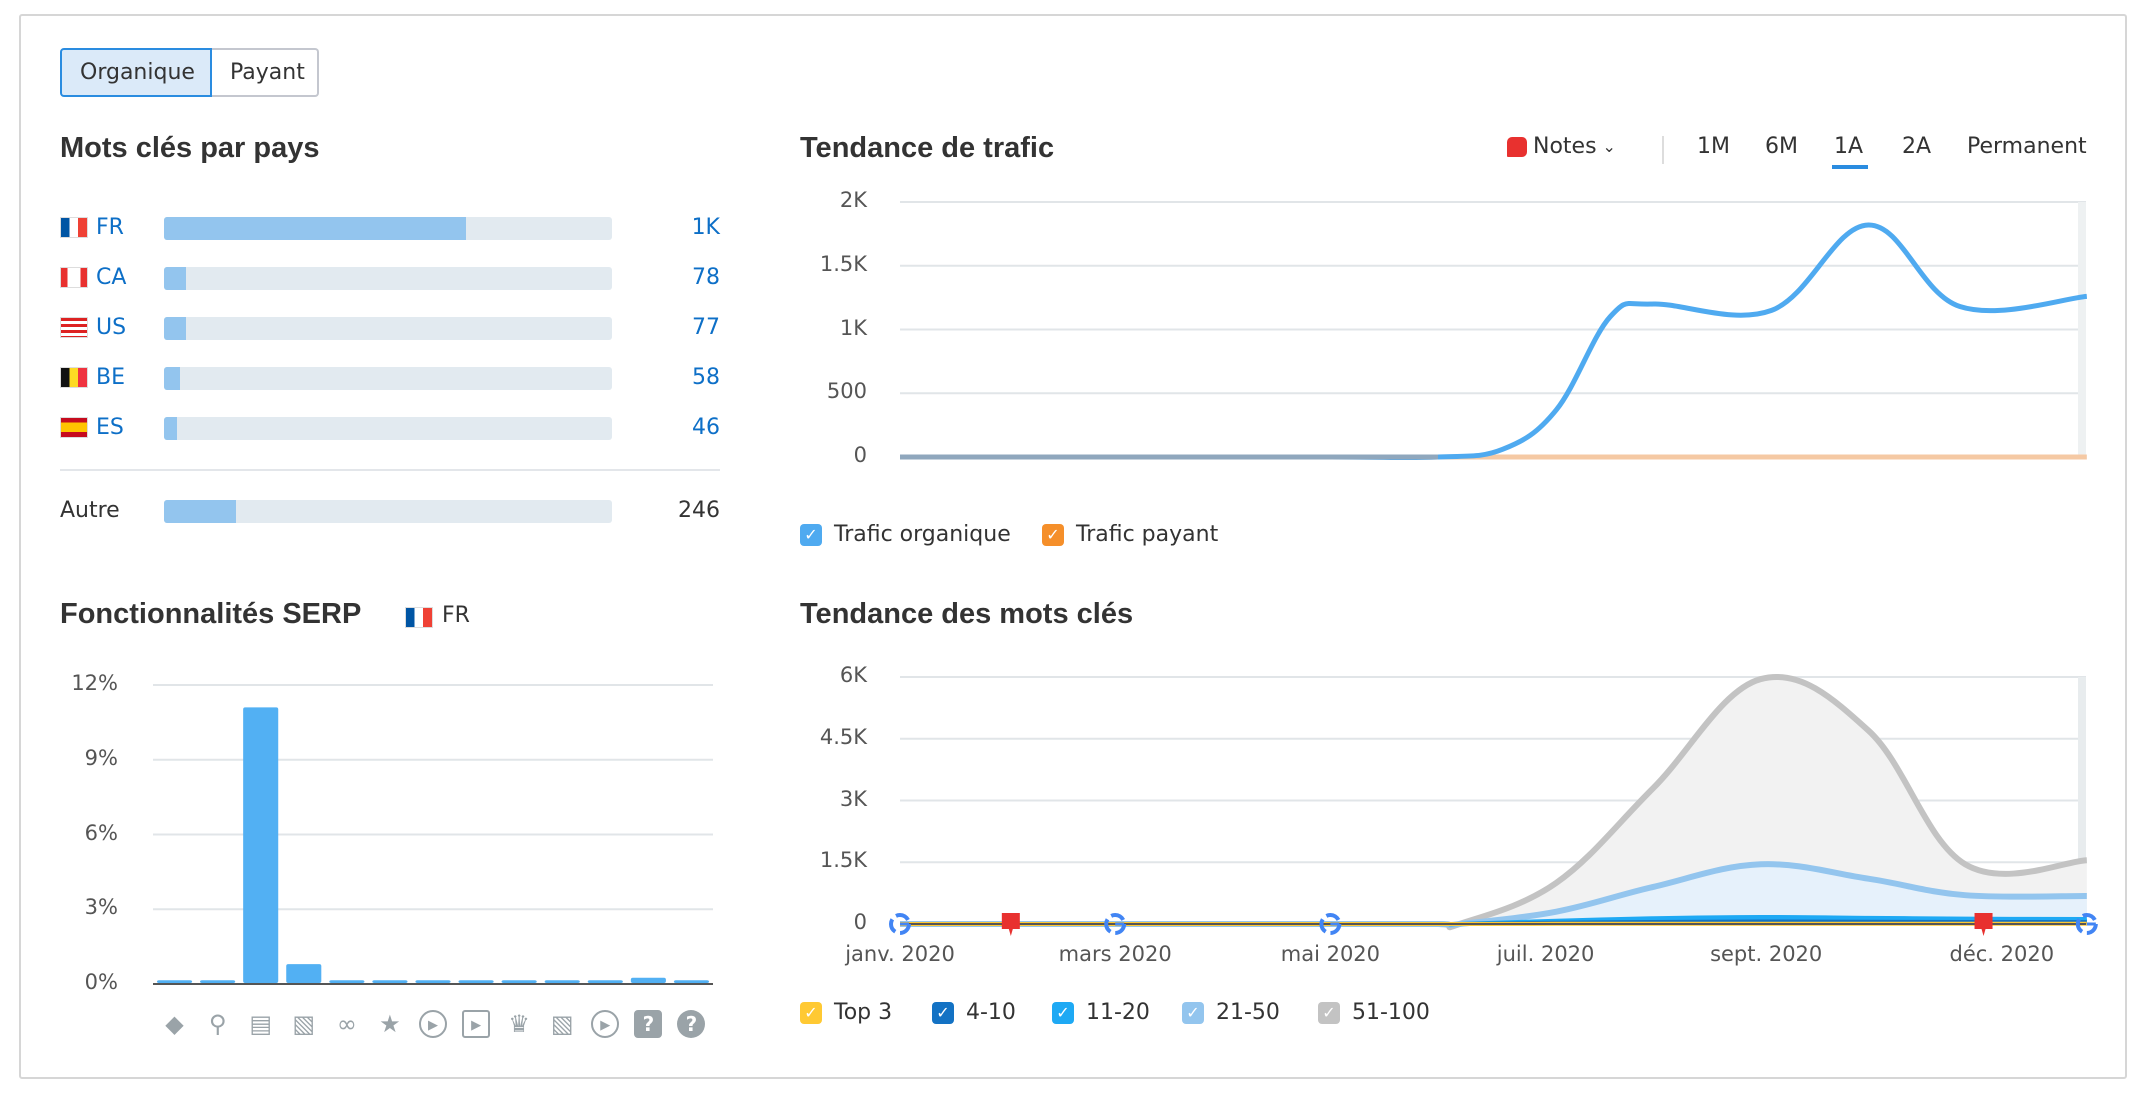  I want to click on other-bar, so click(388, 511).